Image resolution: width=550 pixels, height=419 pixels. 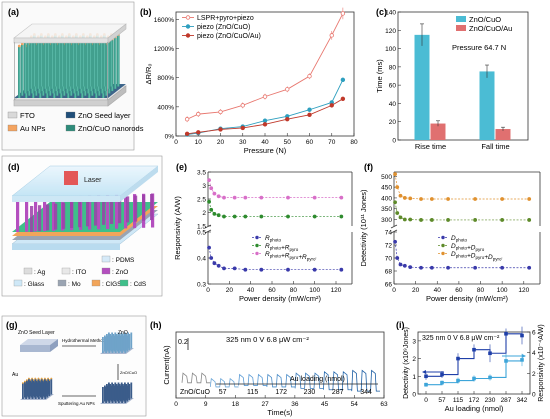 What do you see at coordinates (221, 142) in the screenshot?
I see `x-tick-label-b: 20` at bounding box center [221, 142].